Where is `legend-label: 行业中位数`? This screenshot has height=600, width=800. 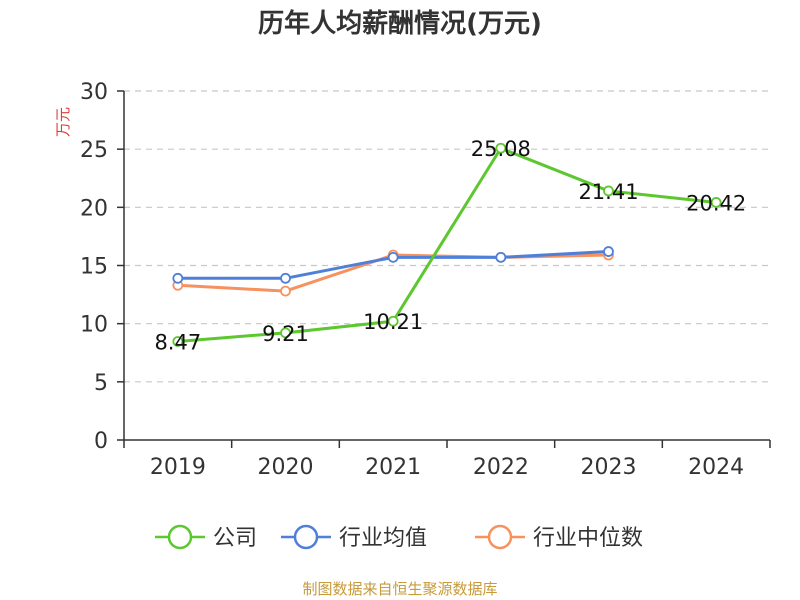 legend-label: 行业中位数 is located at coordinates (588, 538).